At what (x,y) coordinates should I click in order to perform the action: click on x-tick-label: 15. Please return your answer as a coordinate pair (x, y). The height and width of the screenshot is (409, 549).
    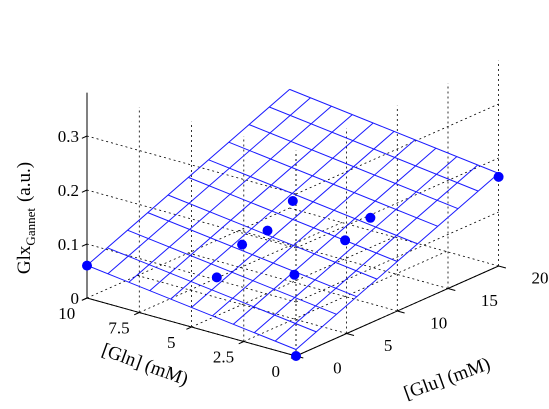
    Looking at the image, I should click on (489, 300).